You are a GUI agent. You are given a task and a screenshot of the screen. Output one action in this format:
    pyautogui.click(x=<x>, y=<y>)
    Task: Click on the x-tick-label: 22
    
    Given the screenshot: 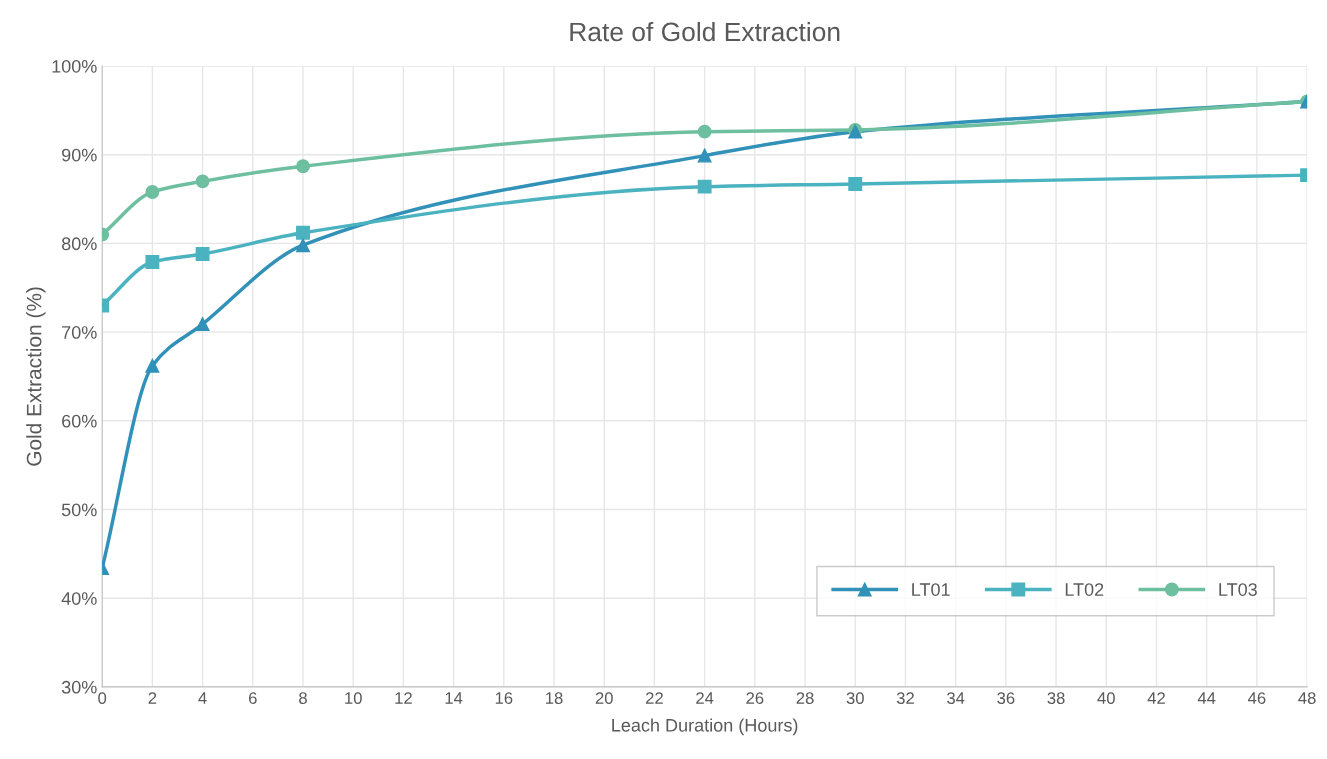 What is the action you would take?
    pyautogui.click(x=654, y=698)
    